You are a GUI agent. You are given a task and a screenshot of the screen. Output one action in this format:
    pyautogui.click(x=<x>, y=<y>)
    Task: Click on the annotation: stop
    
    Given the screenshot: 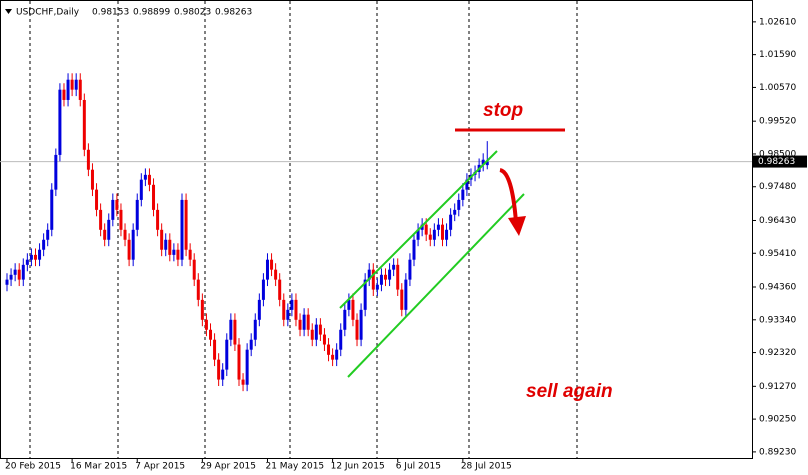 What is the action you would take?
    pyautogui.click(x=503, y=110)
    